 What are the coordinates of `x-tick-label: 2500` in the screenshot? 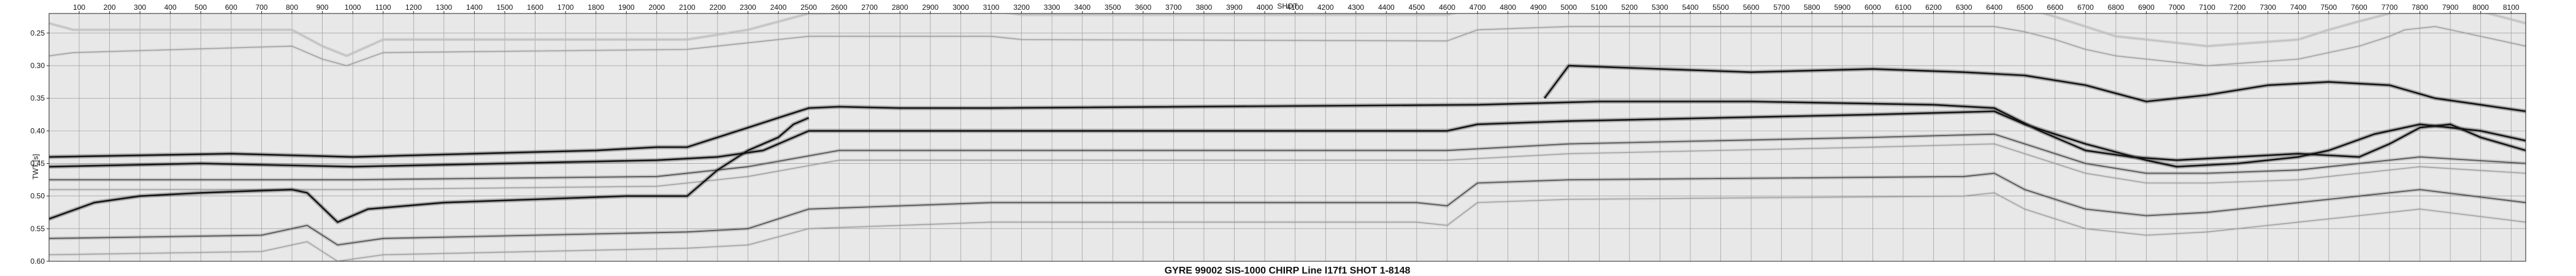 It's located at (808, 7).